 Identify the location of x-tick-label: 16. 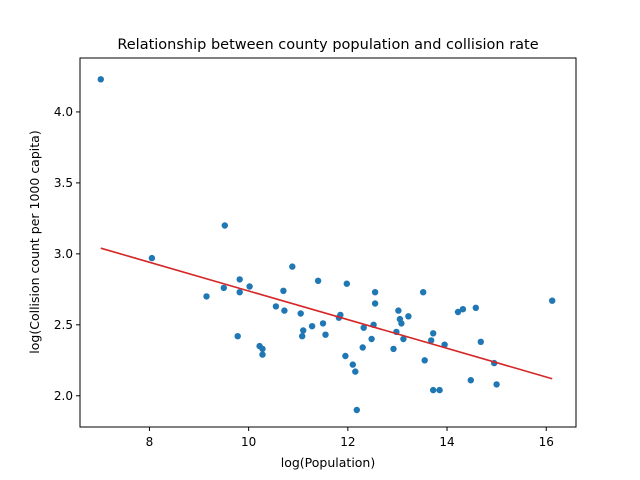
(546, 442).